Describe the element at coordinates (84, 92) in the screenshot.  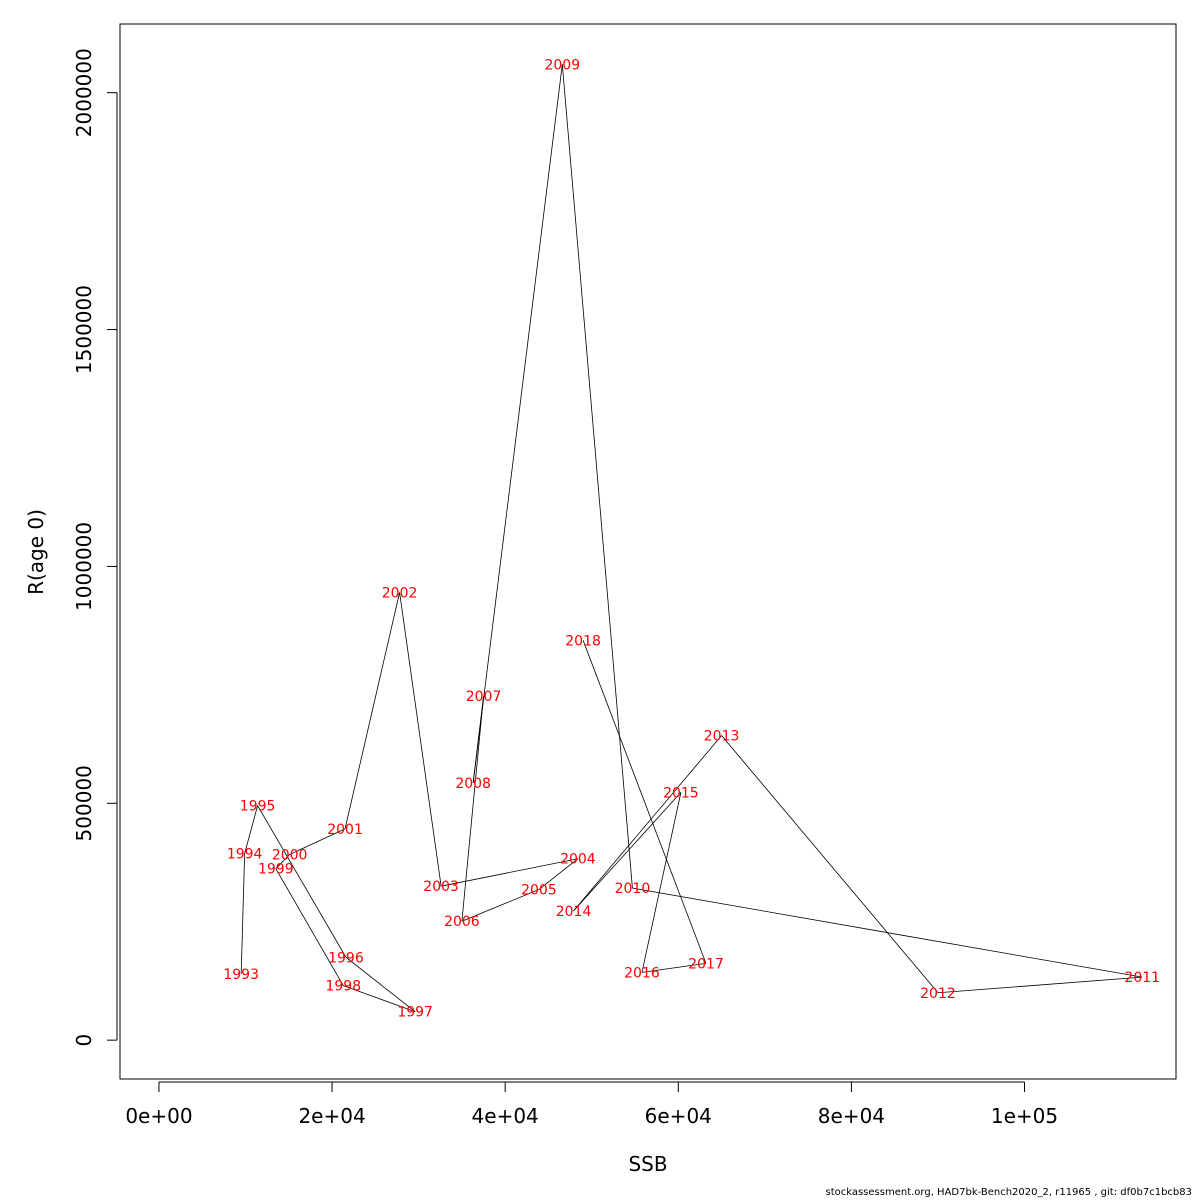
I see `y-tick-label: 2000000` at that location.